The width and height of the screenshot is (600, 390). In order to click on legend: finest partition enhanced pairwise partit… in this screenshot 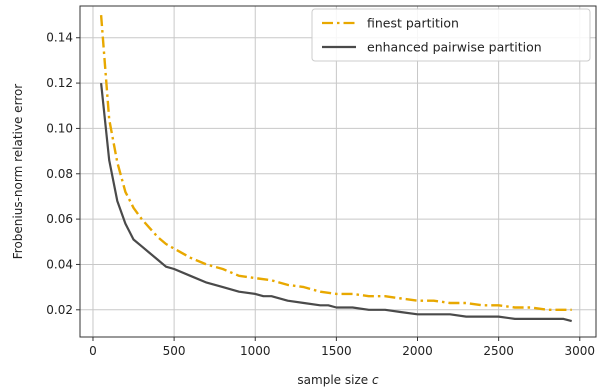, I will do `click(451, 35)`.